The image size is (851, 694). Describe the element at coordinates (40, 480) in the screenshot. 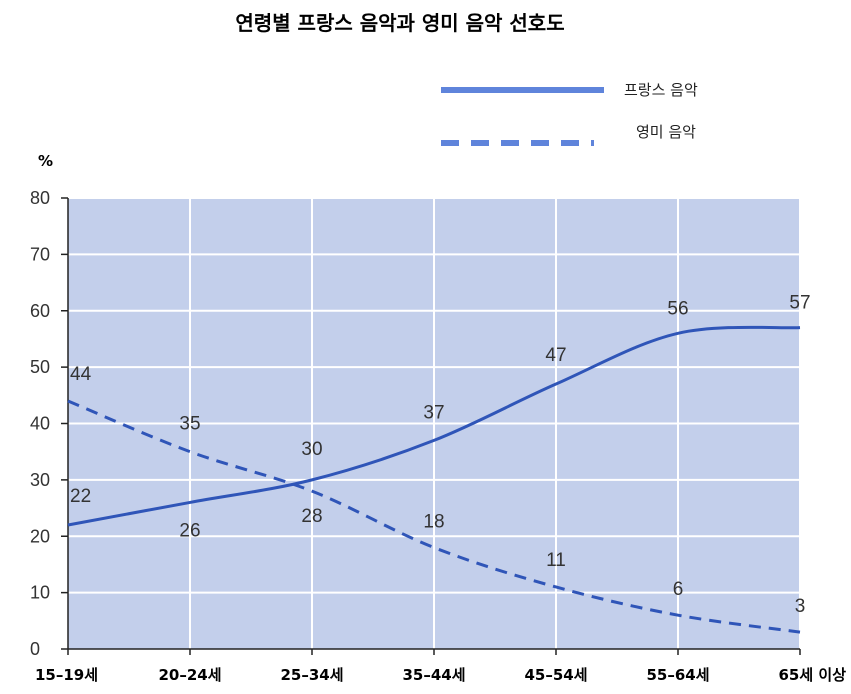

I see `y-tick-label: 30` at that location.